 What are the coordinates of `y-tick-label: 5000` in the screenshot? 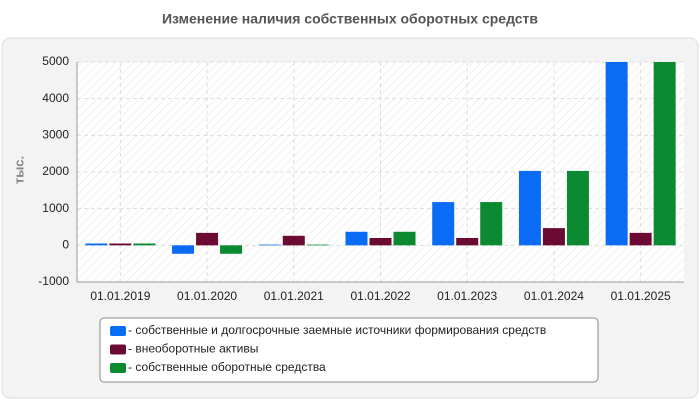 It's located at (55, 61).